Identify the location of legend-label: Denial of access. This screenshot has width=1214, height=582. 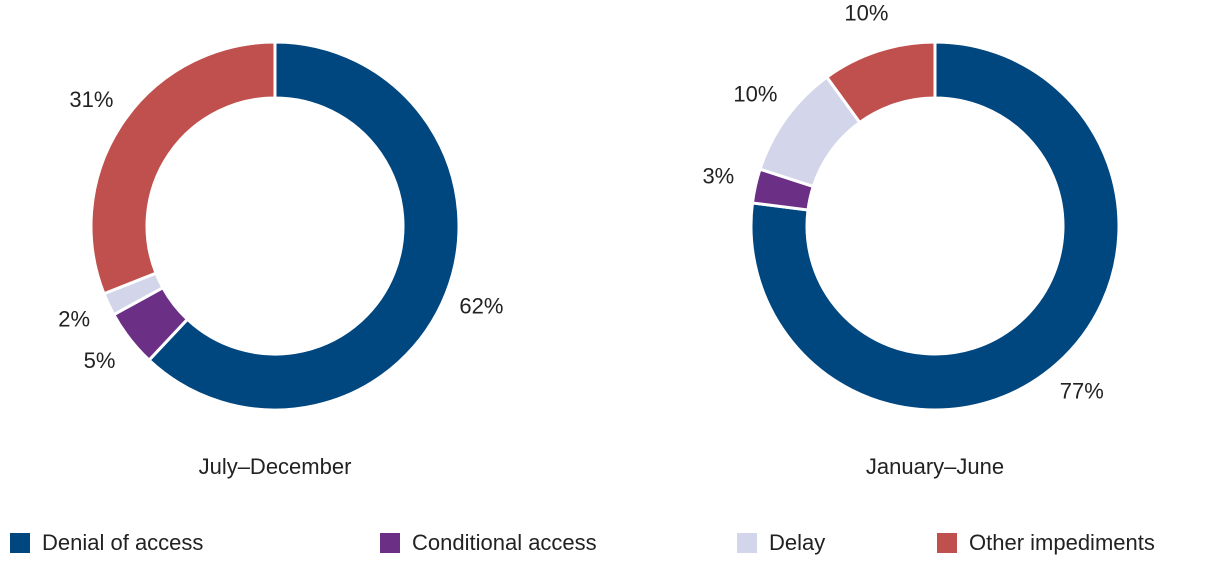
(122, 542).